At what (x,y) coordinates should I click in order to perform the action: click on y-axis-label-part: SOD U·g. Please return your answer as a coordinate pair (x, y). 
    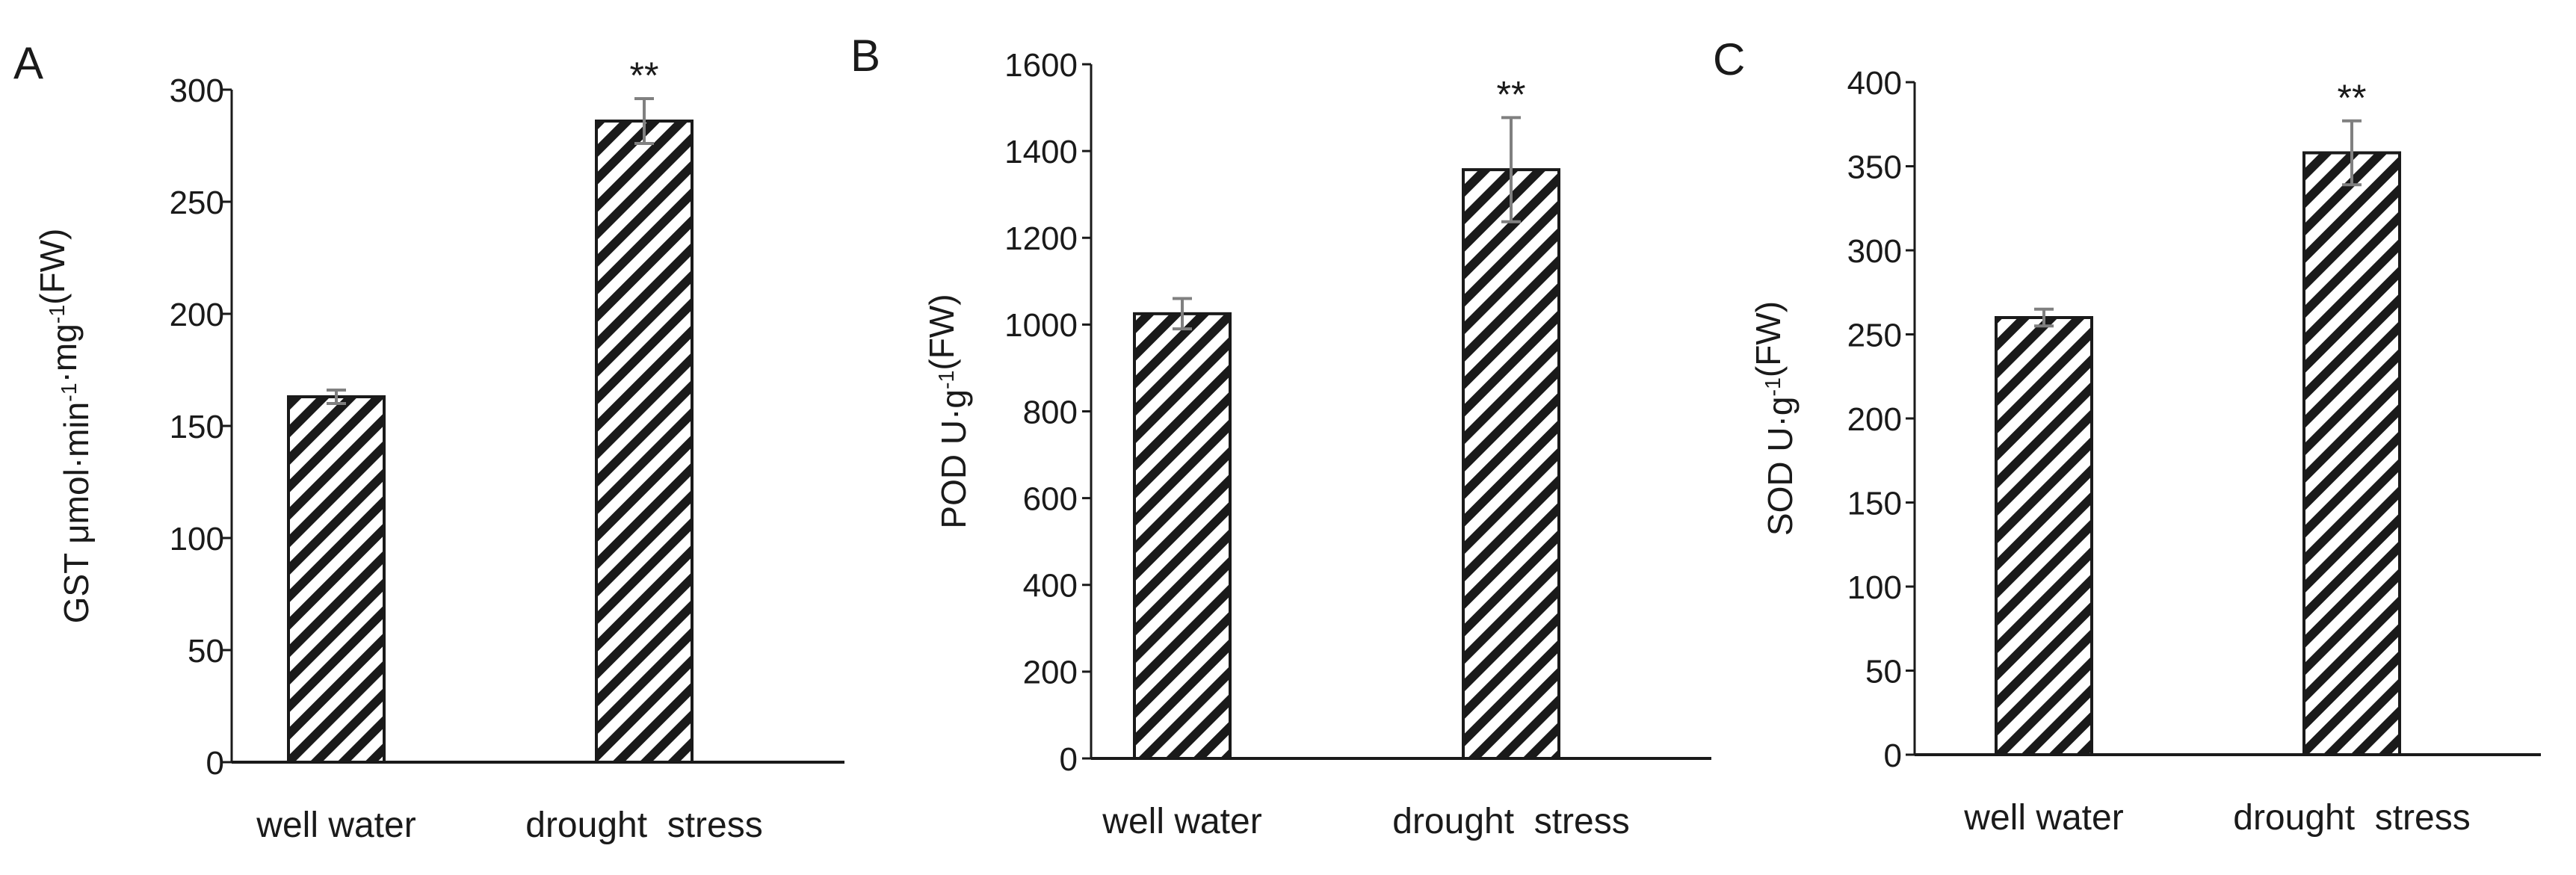
    Looking at the image, I should click on (1780, 466).